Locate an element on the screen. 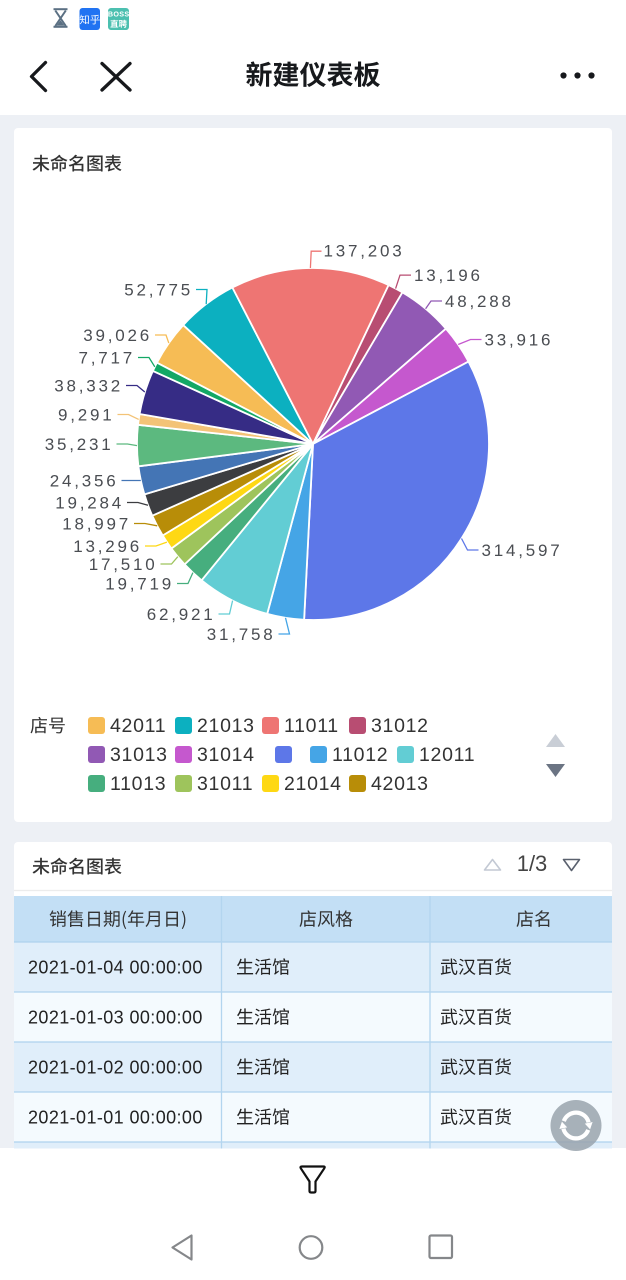 This screenshot has height=1280, width=626. svg-text: 24,356 is located at coordinates (84, 481).